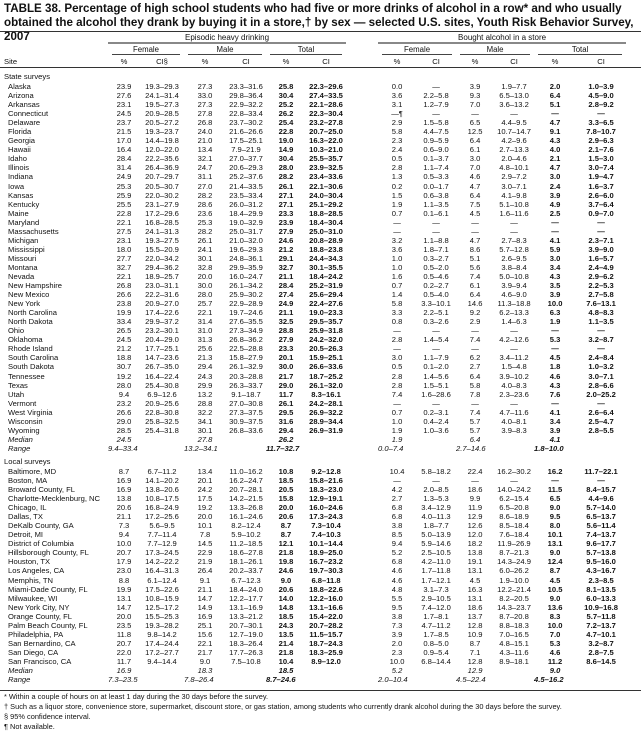 This screenshot has height=743, width=641. Describe the element at coordinates (326, 376) in the screenshot. I see `cell-total-ci: 18.7–25.2` at that location.